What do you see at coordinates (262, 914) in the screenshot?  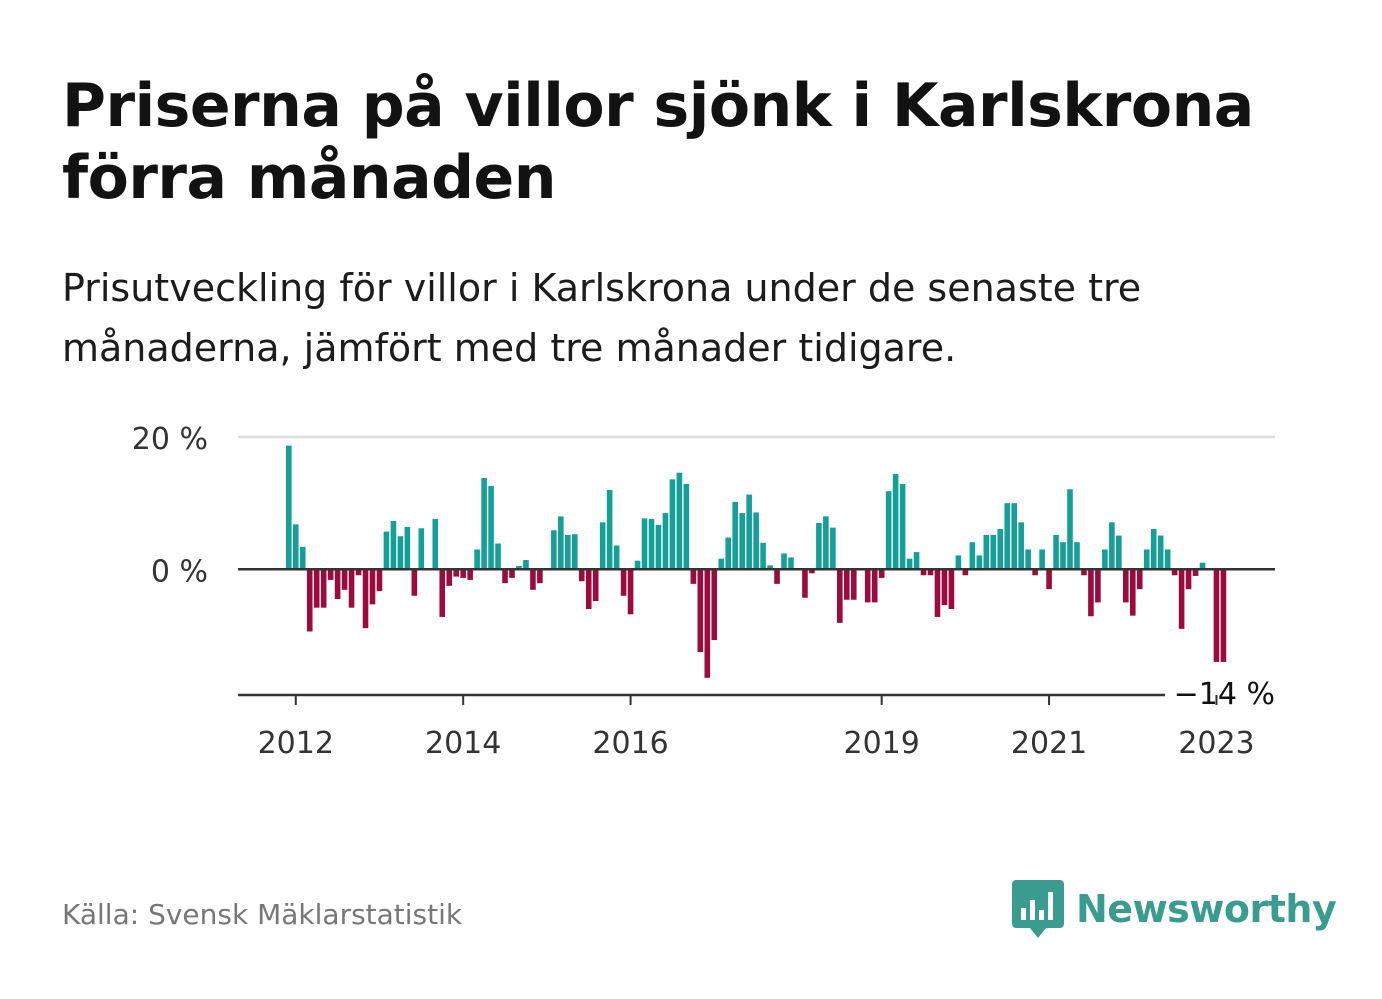 I see `source-note: Källa: Svensk Mäklarstatistik` at bounding box center [262, 914].